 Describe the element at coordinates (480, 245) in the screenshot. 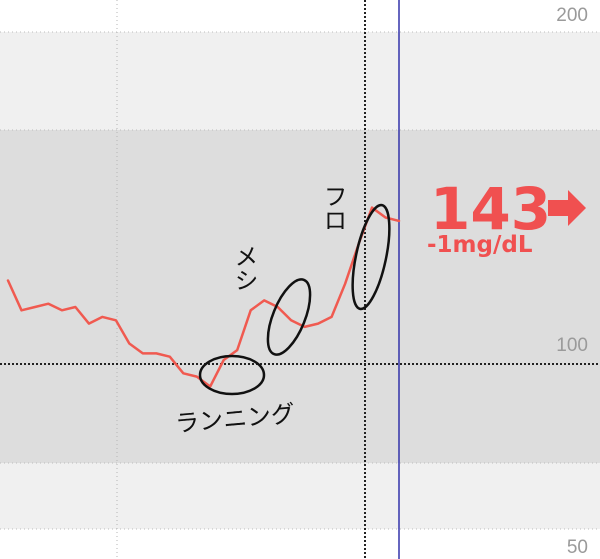

I see `current-reading-delta: -1mg/dL` at that location.